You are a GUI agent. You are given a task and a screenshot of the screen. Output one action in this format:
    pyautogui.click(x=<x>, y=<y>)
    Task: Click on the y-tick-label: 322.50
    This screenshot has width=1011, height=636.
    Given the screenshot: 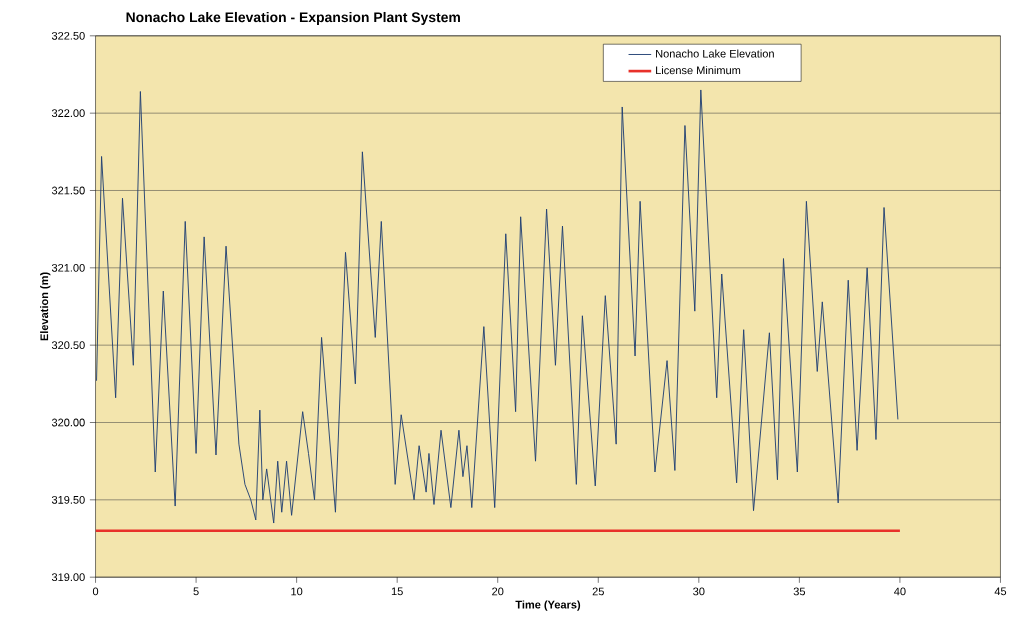 What is the action you would take?
    pyautogui.click(x=68, y=36)
    